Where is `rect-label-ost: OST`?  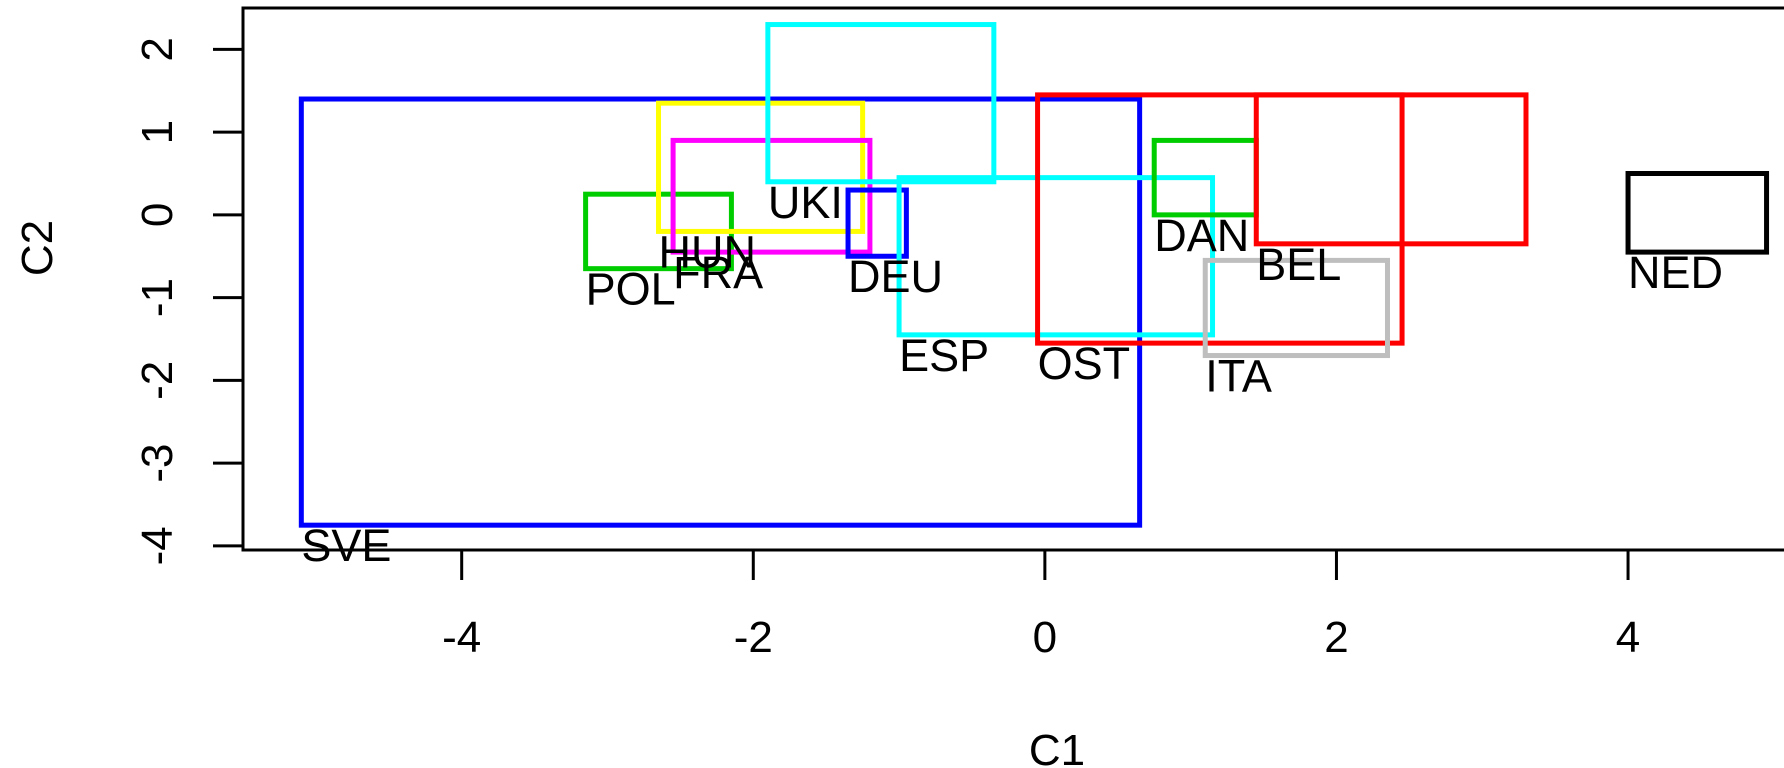
rect-label-ost: OST is located at coordinates (1084, 363).